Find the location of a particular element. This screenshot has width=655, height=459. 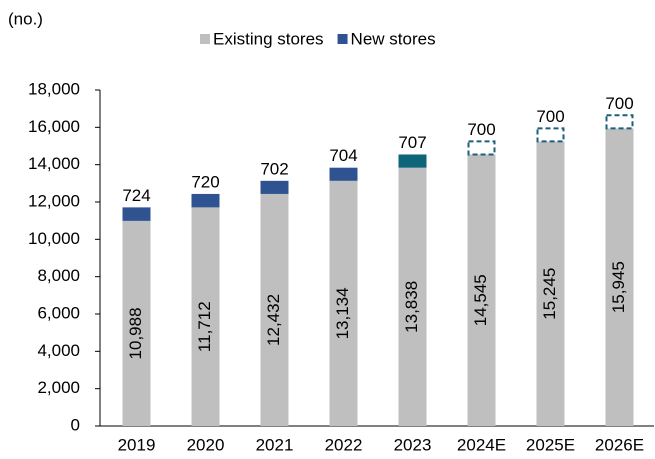

x-tick-label: 2025E is located at coordinates (550, 444).